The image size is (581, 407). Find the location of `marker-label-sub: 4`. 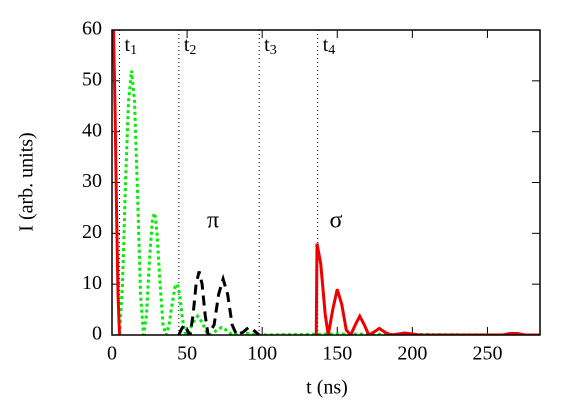

marker-label-sub: 4 is located at coordinates (331, 50).